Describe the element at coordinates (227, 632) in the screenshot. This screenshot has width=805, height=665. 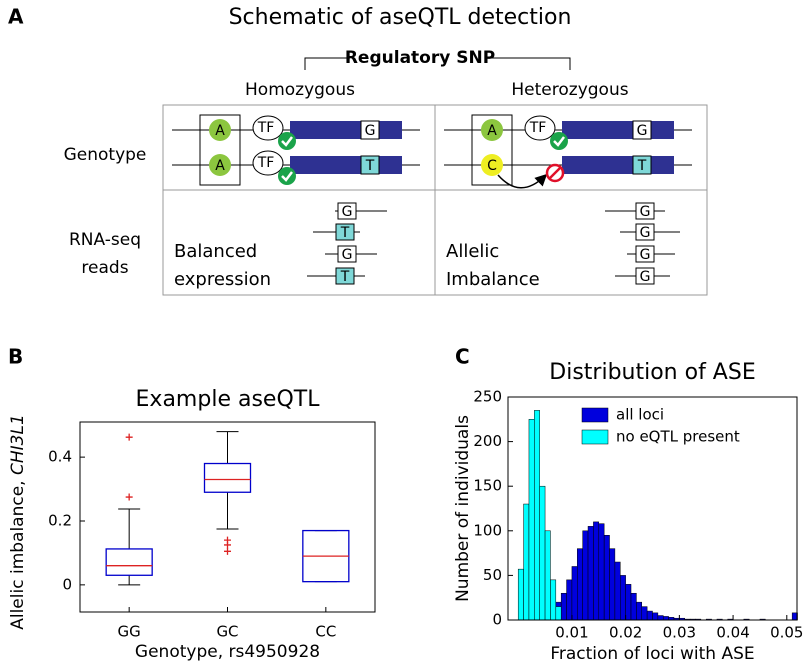
I see `x-tick-label: GC` at that location.